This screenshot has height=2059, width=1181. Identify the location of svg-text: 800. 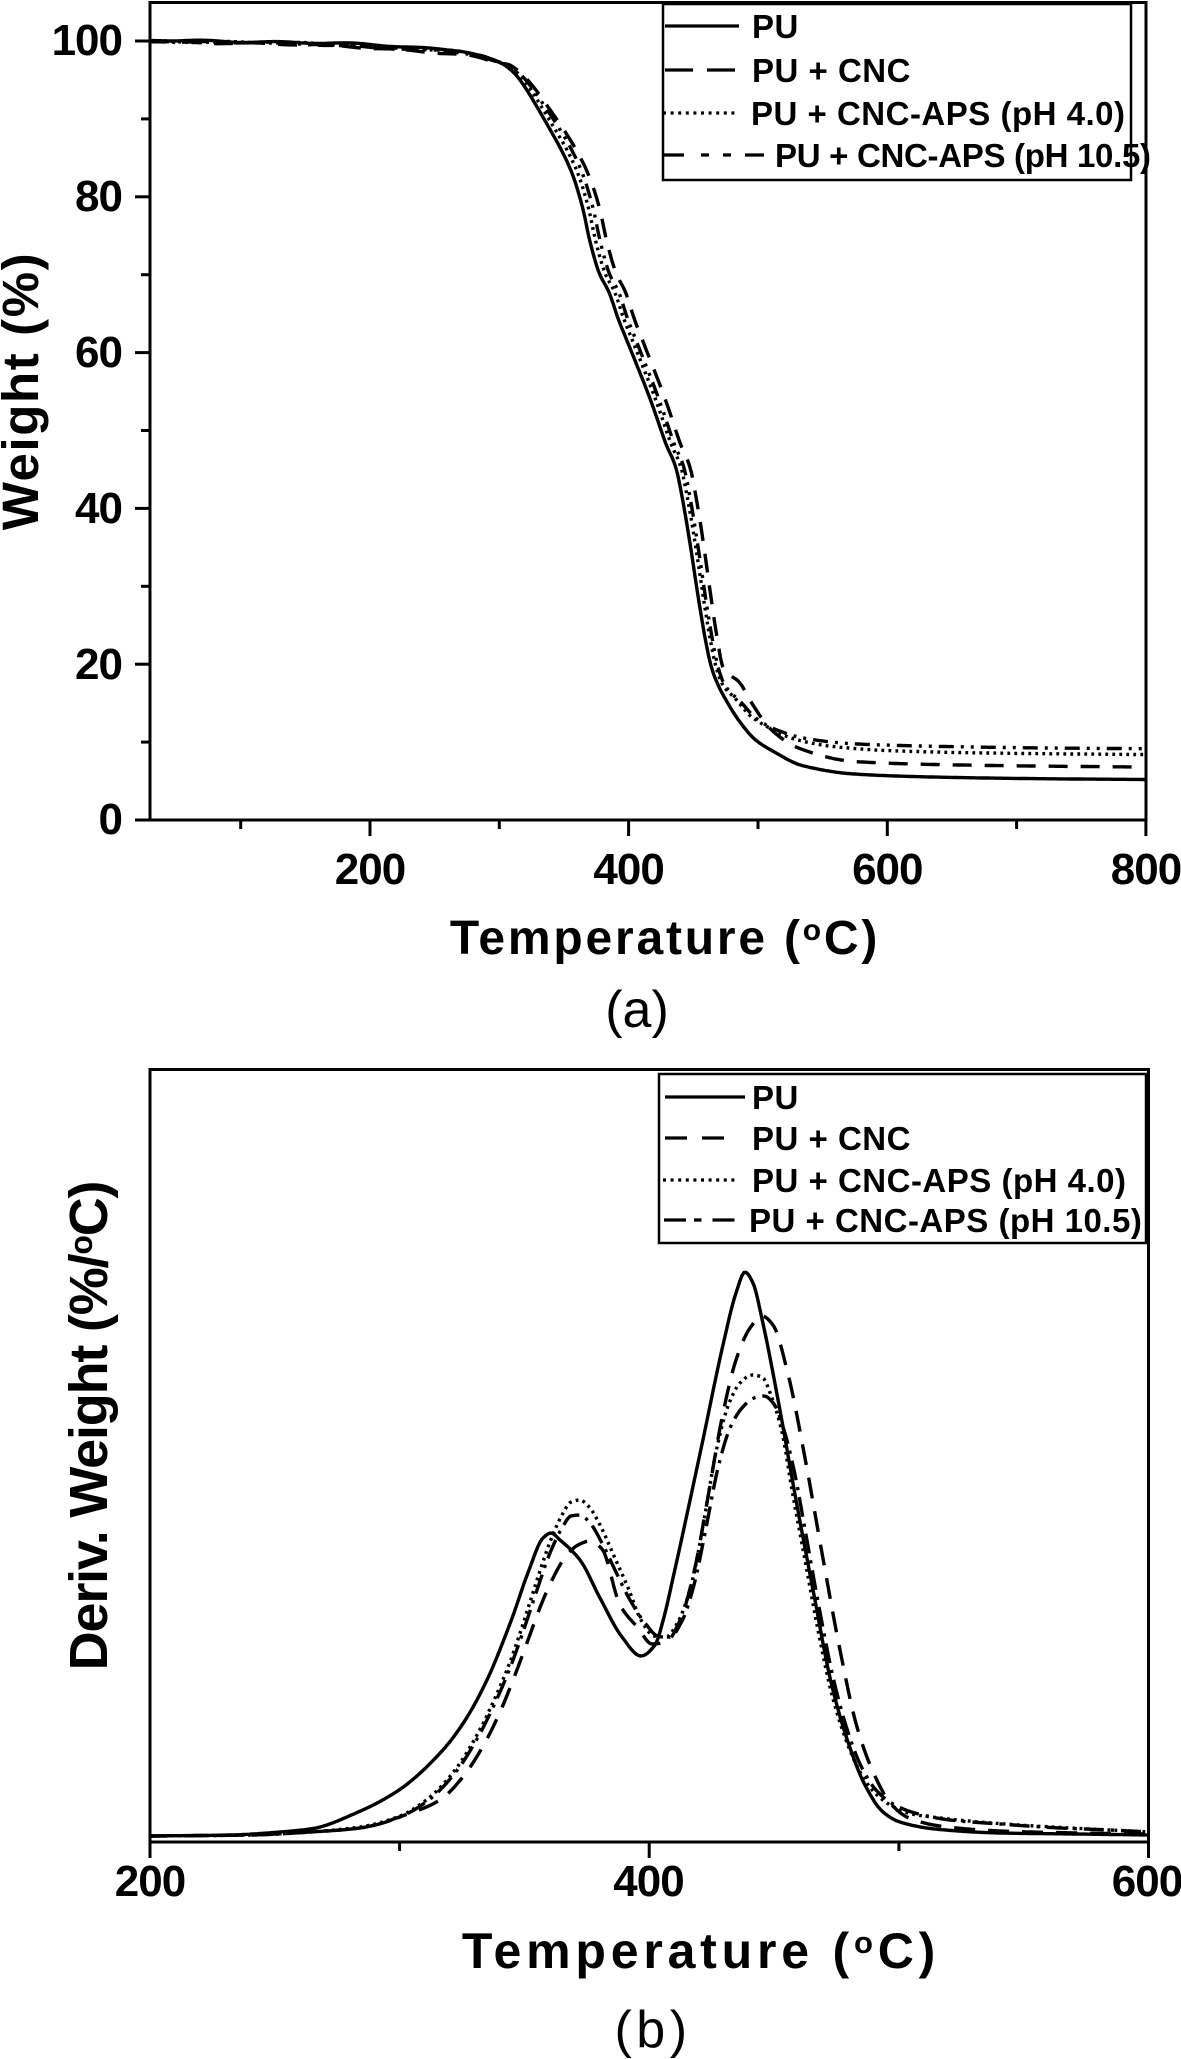
(1146, 869).